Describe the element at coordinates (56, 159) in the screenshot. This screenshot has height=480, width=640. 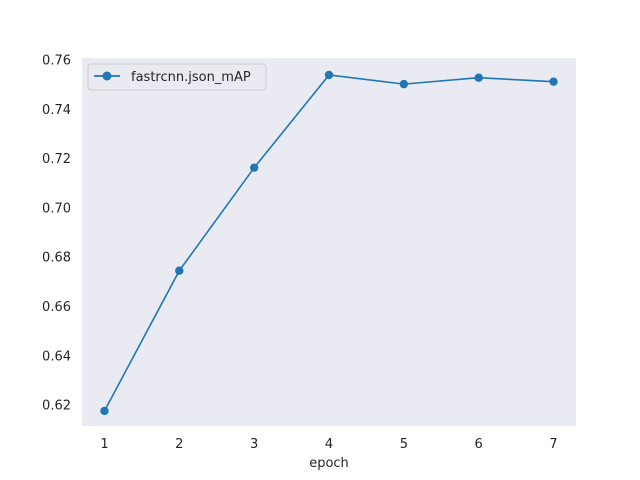
I see `y-tick-label: 0.72` at that location.